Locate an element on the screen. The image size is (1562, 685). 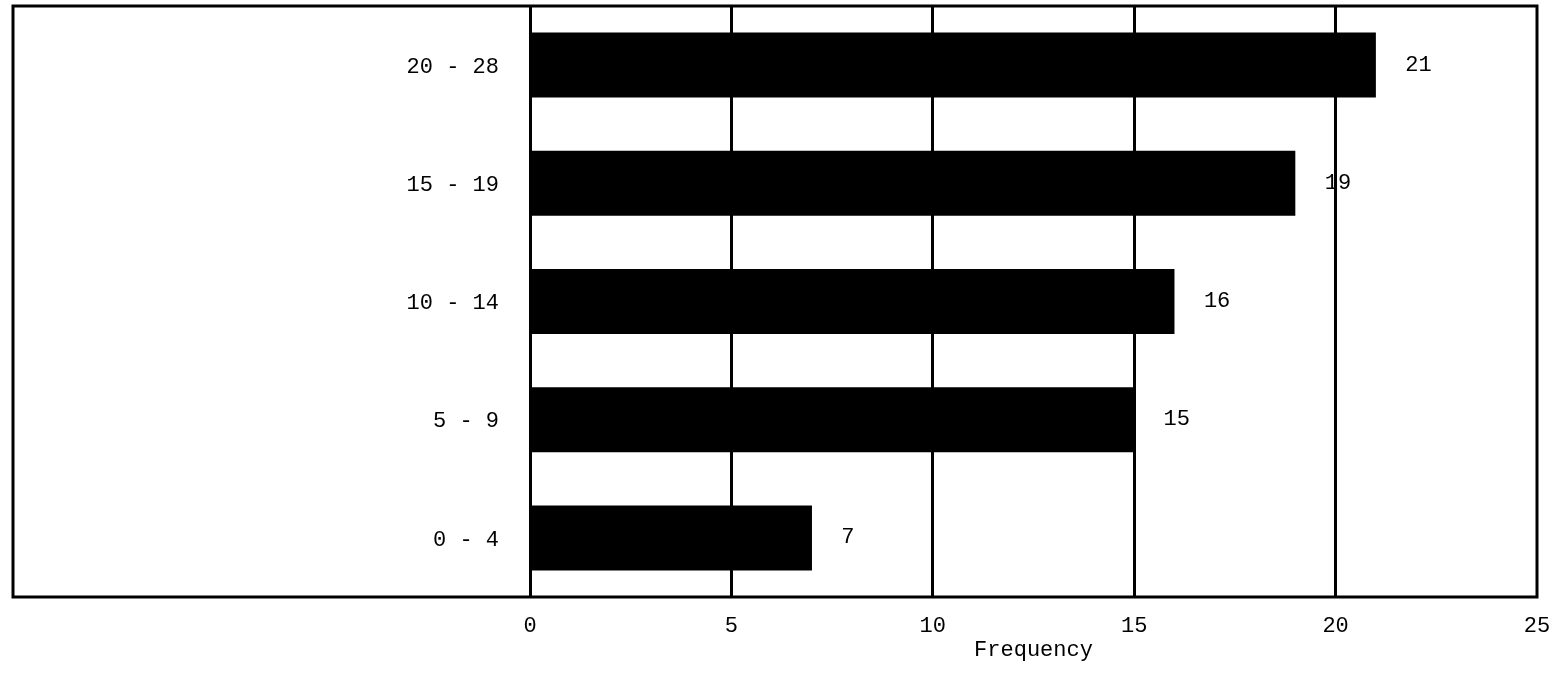
data-label: 21 is located at coordinates (1405, 65).